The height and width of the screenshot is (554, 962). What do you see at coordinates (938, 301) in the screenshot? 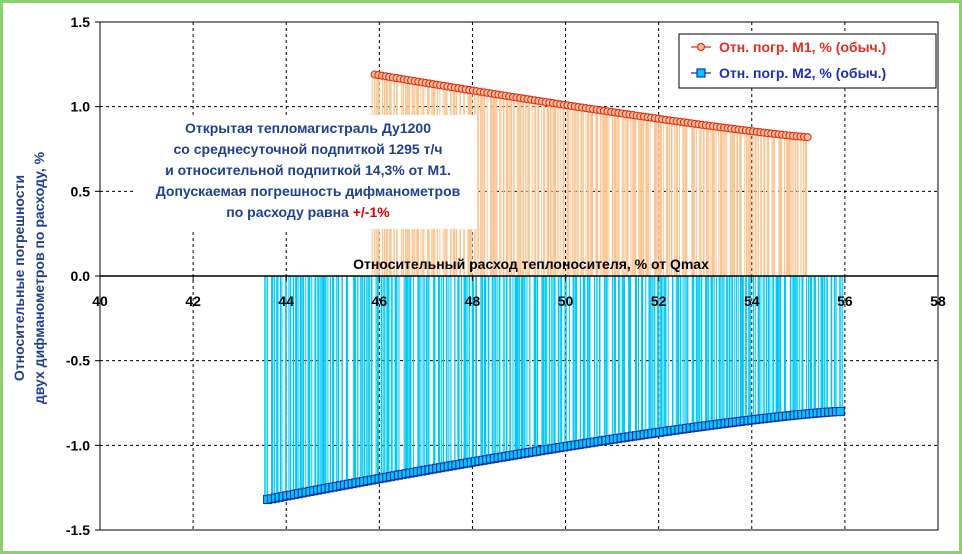
I see `x-tick-label: 58` at bounding box center [938, 301].